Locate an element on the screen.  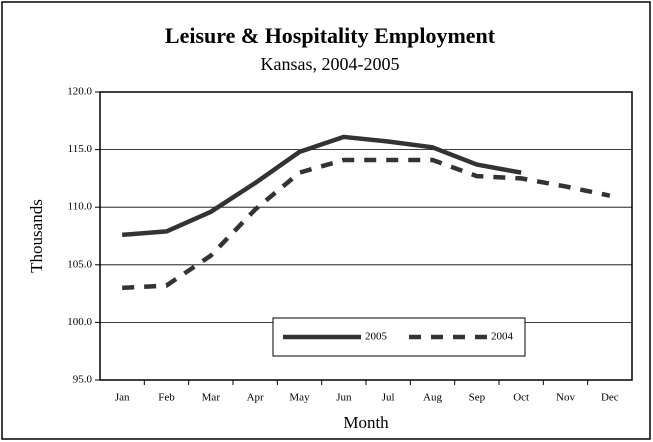
y-tick-label: 95.0 is located at coordinates (83, 380).